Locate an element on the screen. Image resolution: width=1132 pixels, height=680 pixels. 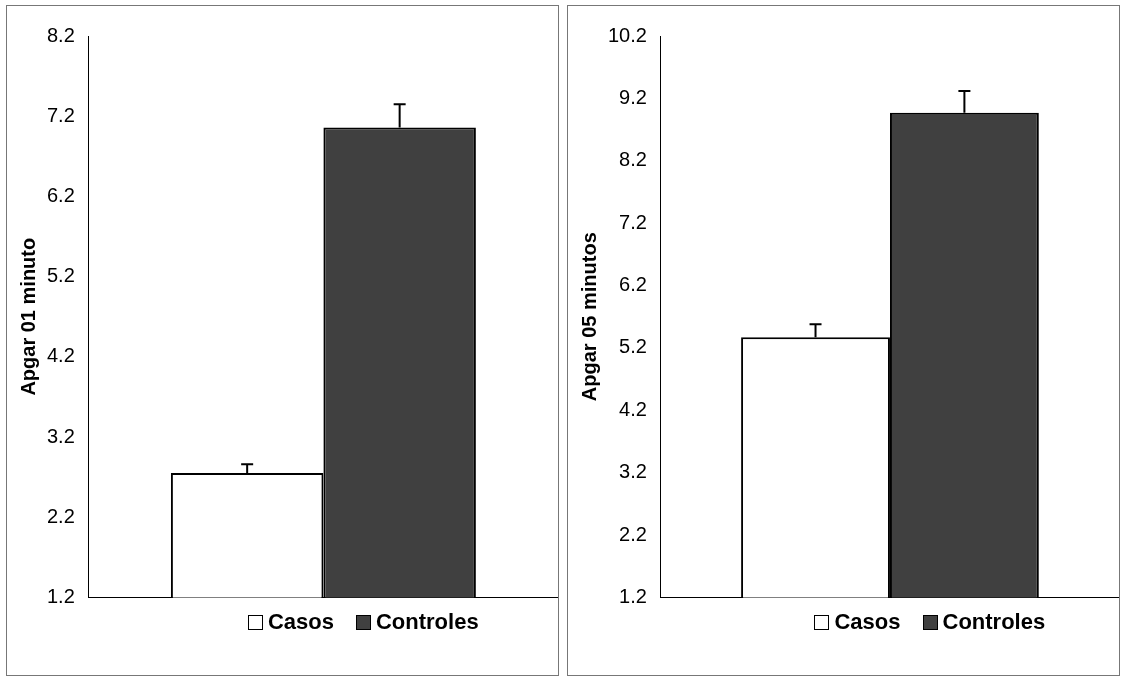
y-axis-title: Apgar 05 minutos is located at coordinates (588, 317).